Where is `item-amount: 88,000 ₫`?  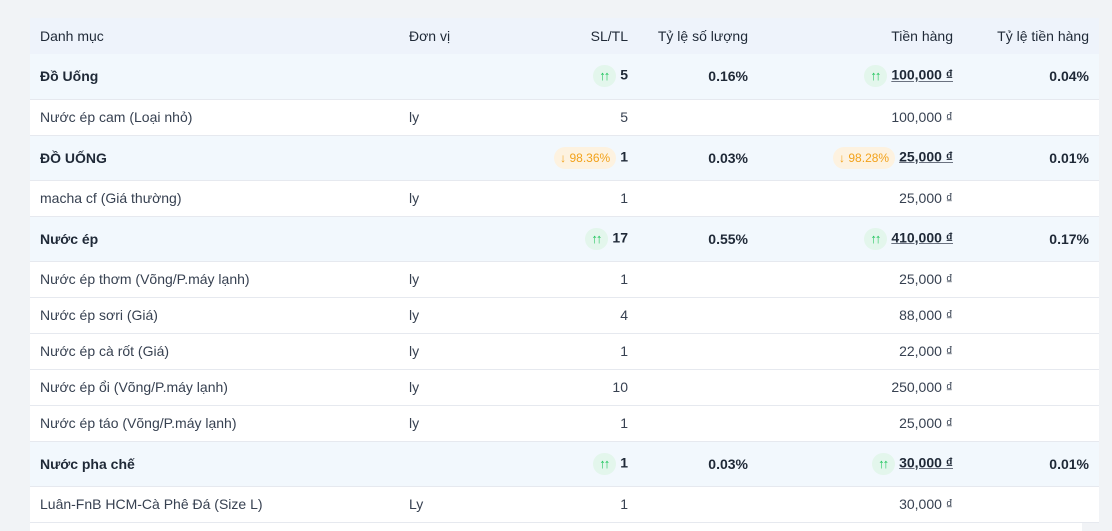
item-amount: 88,000 ₫ is located at coordinates (926, 315).